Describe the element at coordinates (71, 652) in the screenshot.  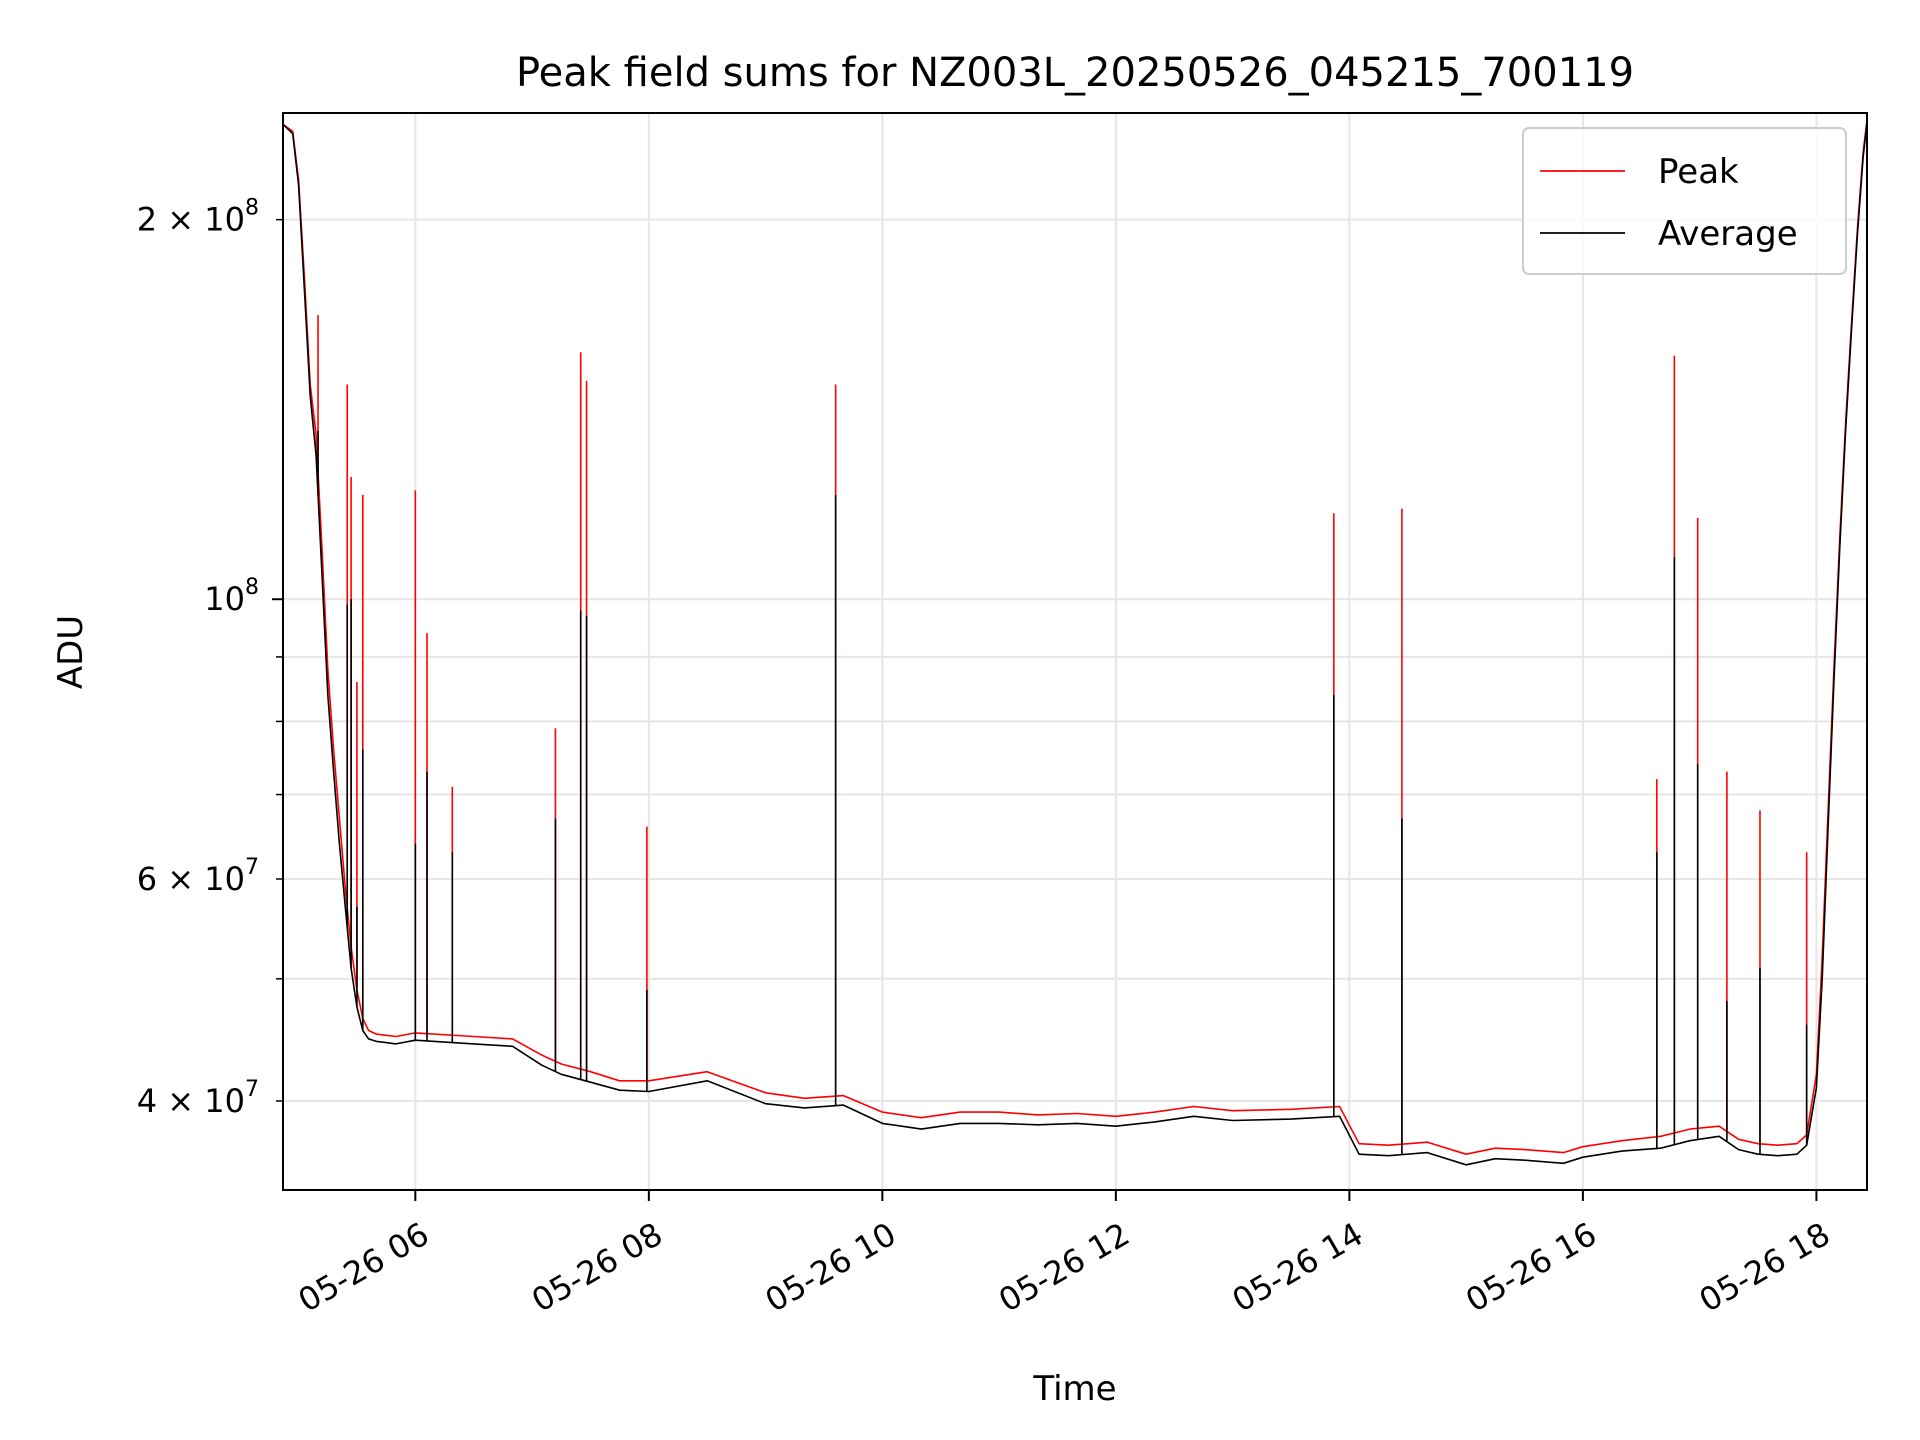
I see `y-axis-label: ADU` at that location.